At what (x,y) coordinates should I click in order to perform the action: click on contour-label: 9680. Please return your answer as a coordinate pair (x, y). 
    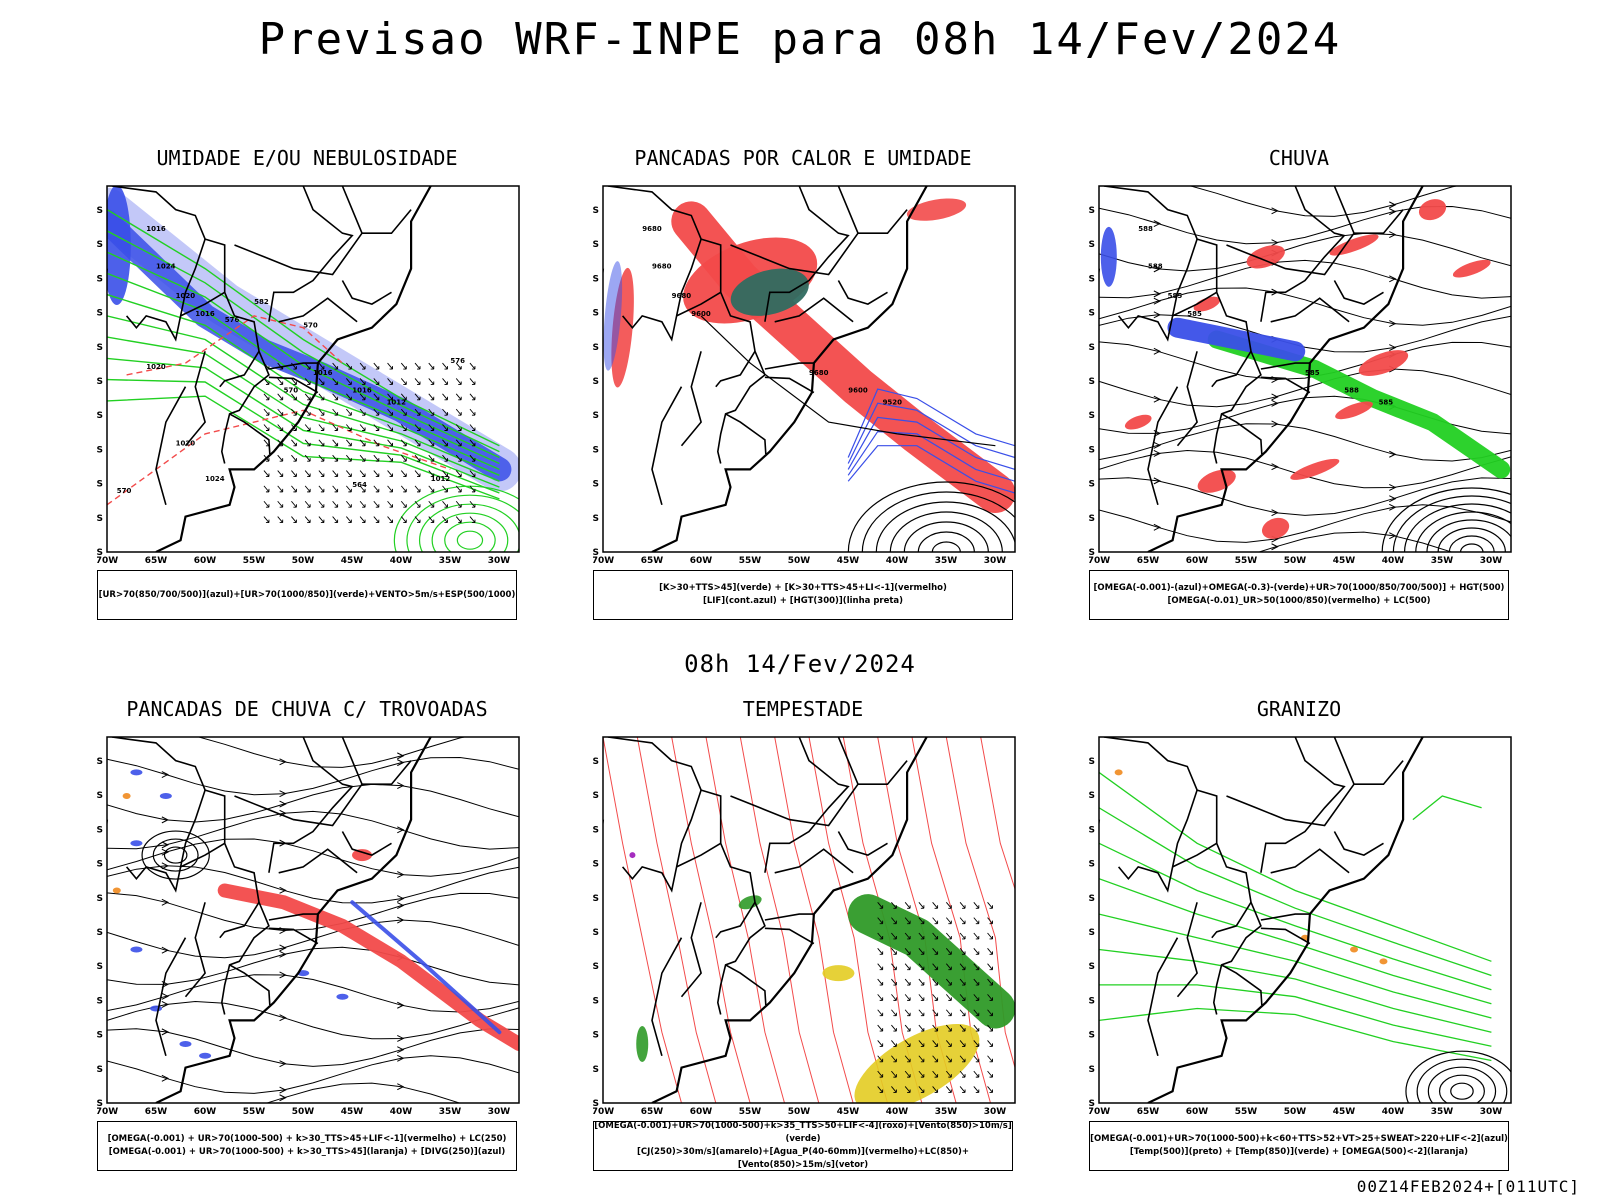
    Looking at the image, I should click on (652, 229).